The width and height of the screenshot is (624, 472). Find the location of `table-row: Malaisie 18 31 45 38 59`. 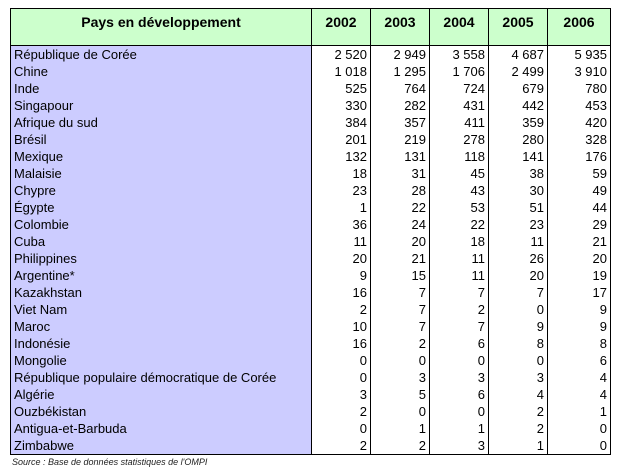

table-row: Malaisie 18 31 45 38 59 is located at coordinates (310, 173).